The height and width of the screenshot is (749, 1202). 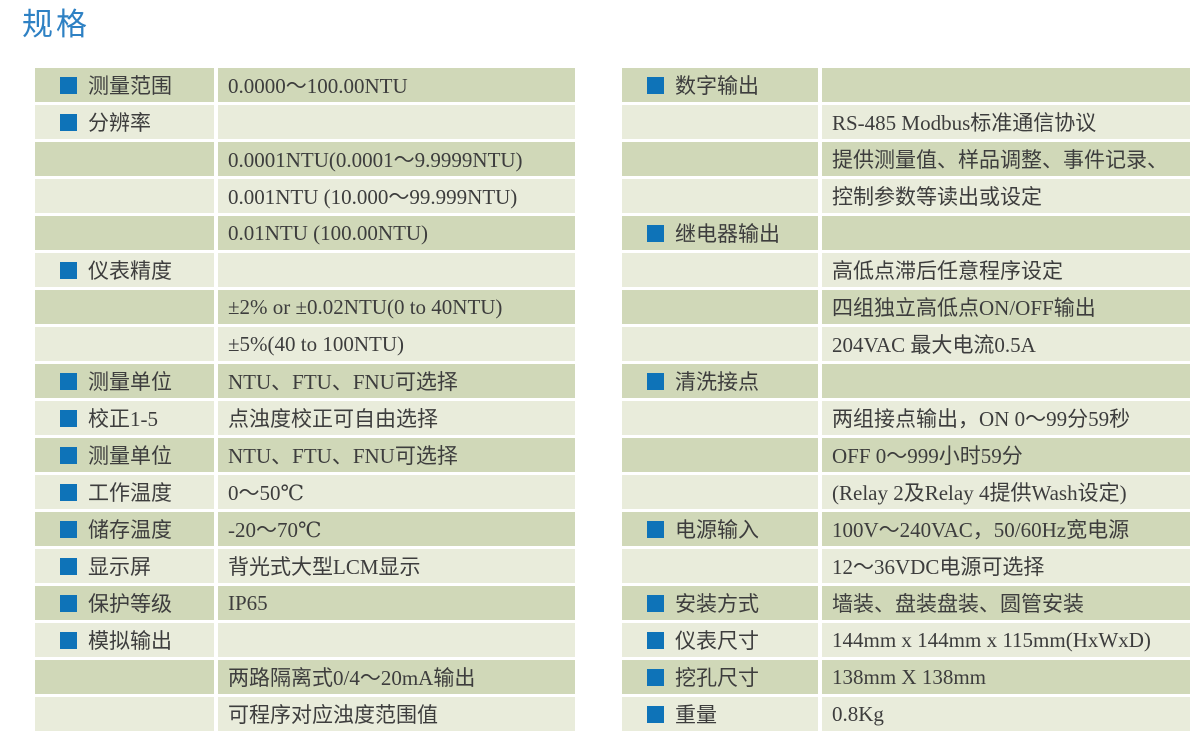 I want to click on table-row: 储存温度 -20～70℃, so click(x=305, y=529).